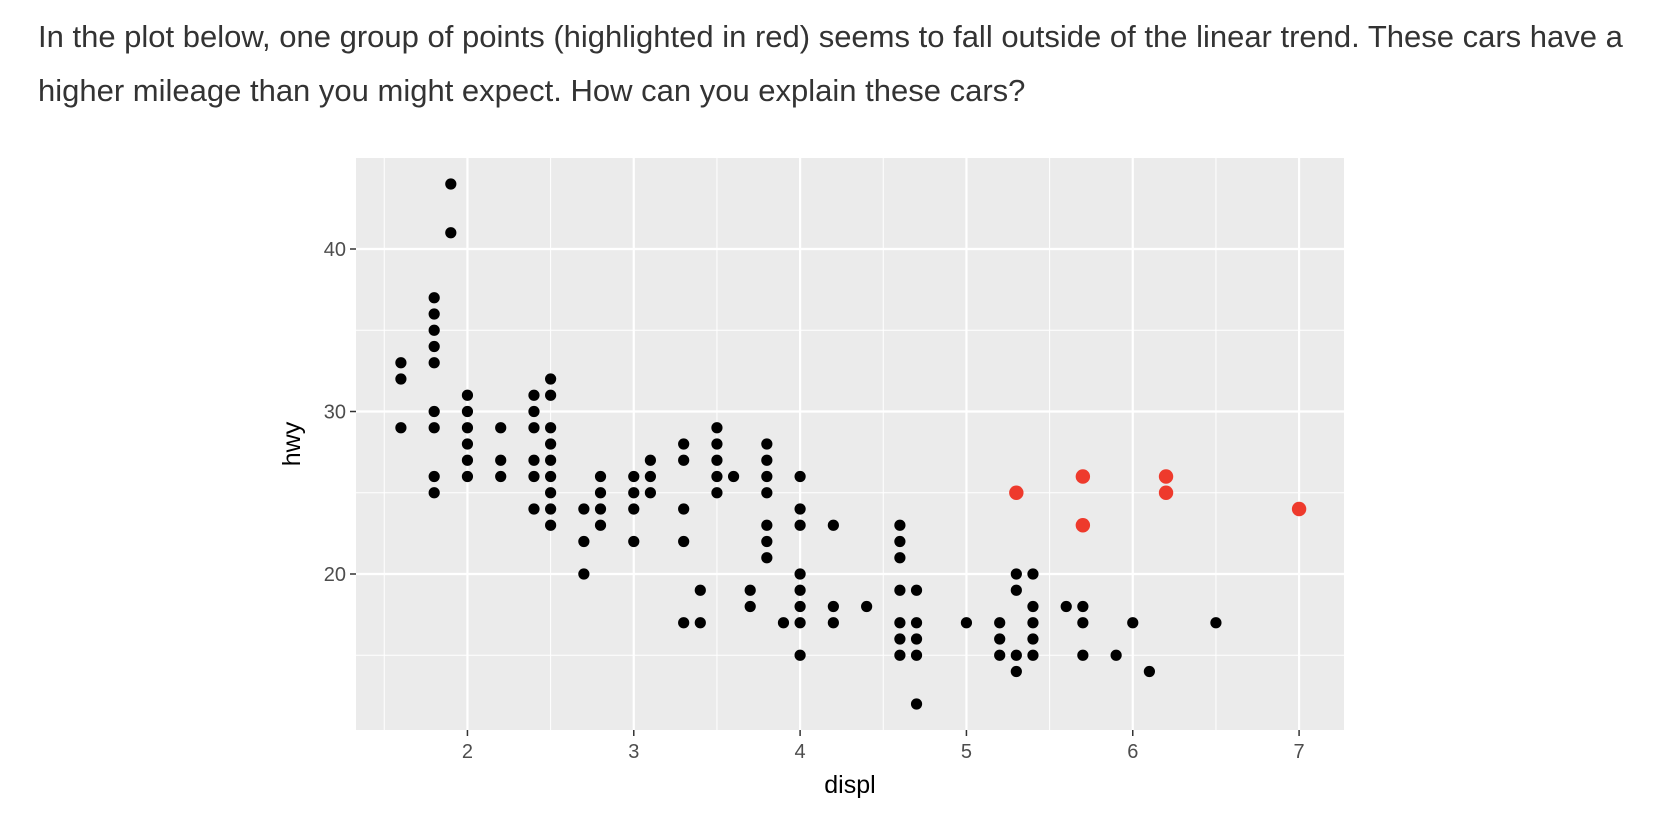 The image size is (1676, 832). I want to click on y-axis: 20 30 40, so click(340, 412).